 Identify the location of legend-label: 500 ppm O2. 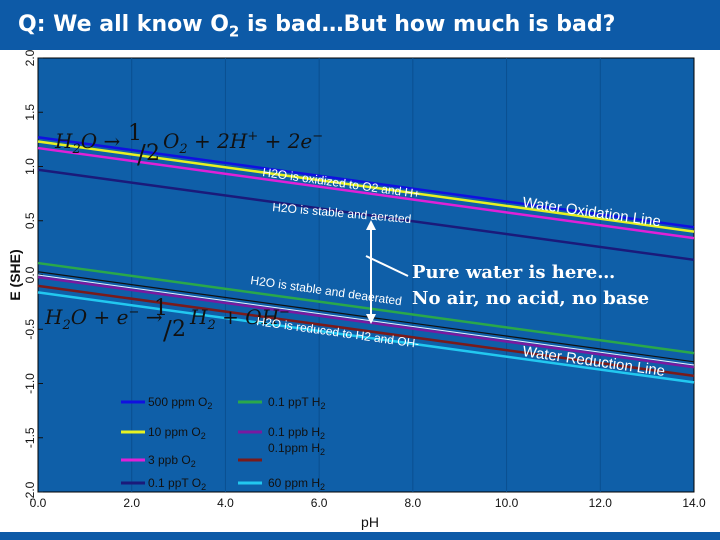
(180, 403).